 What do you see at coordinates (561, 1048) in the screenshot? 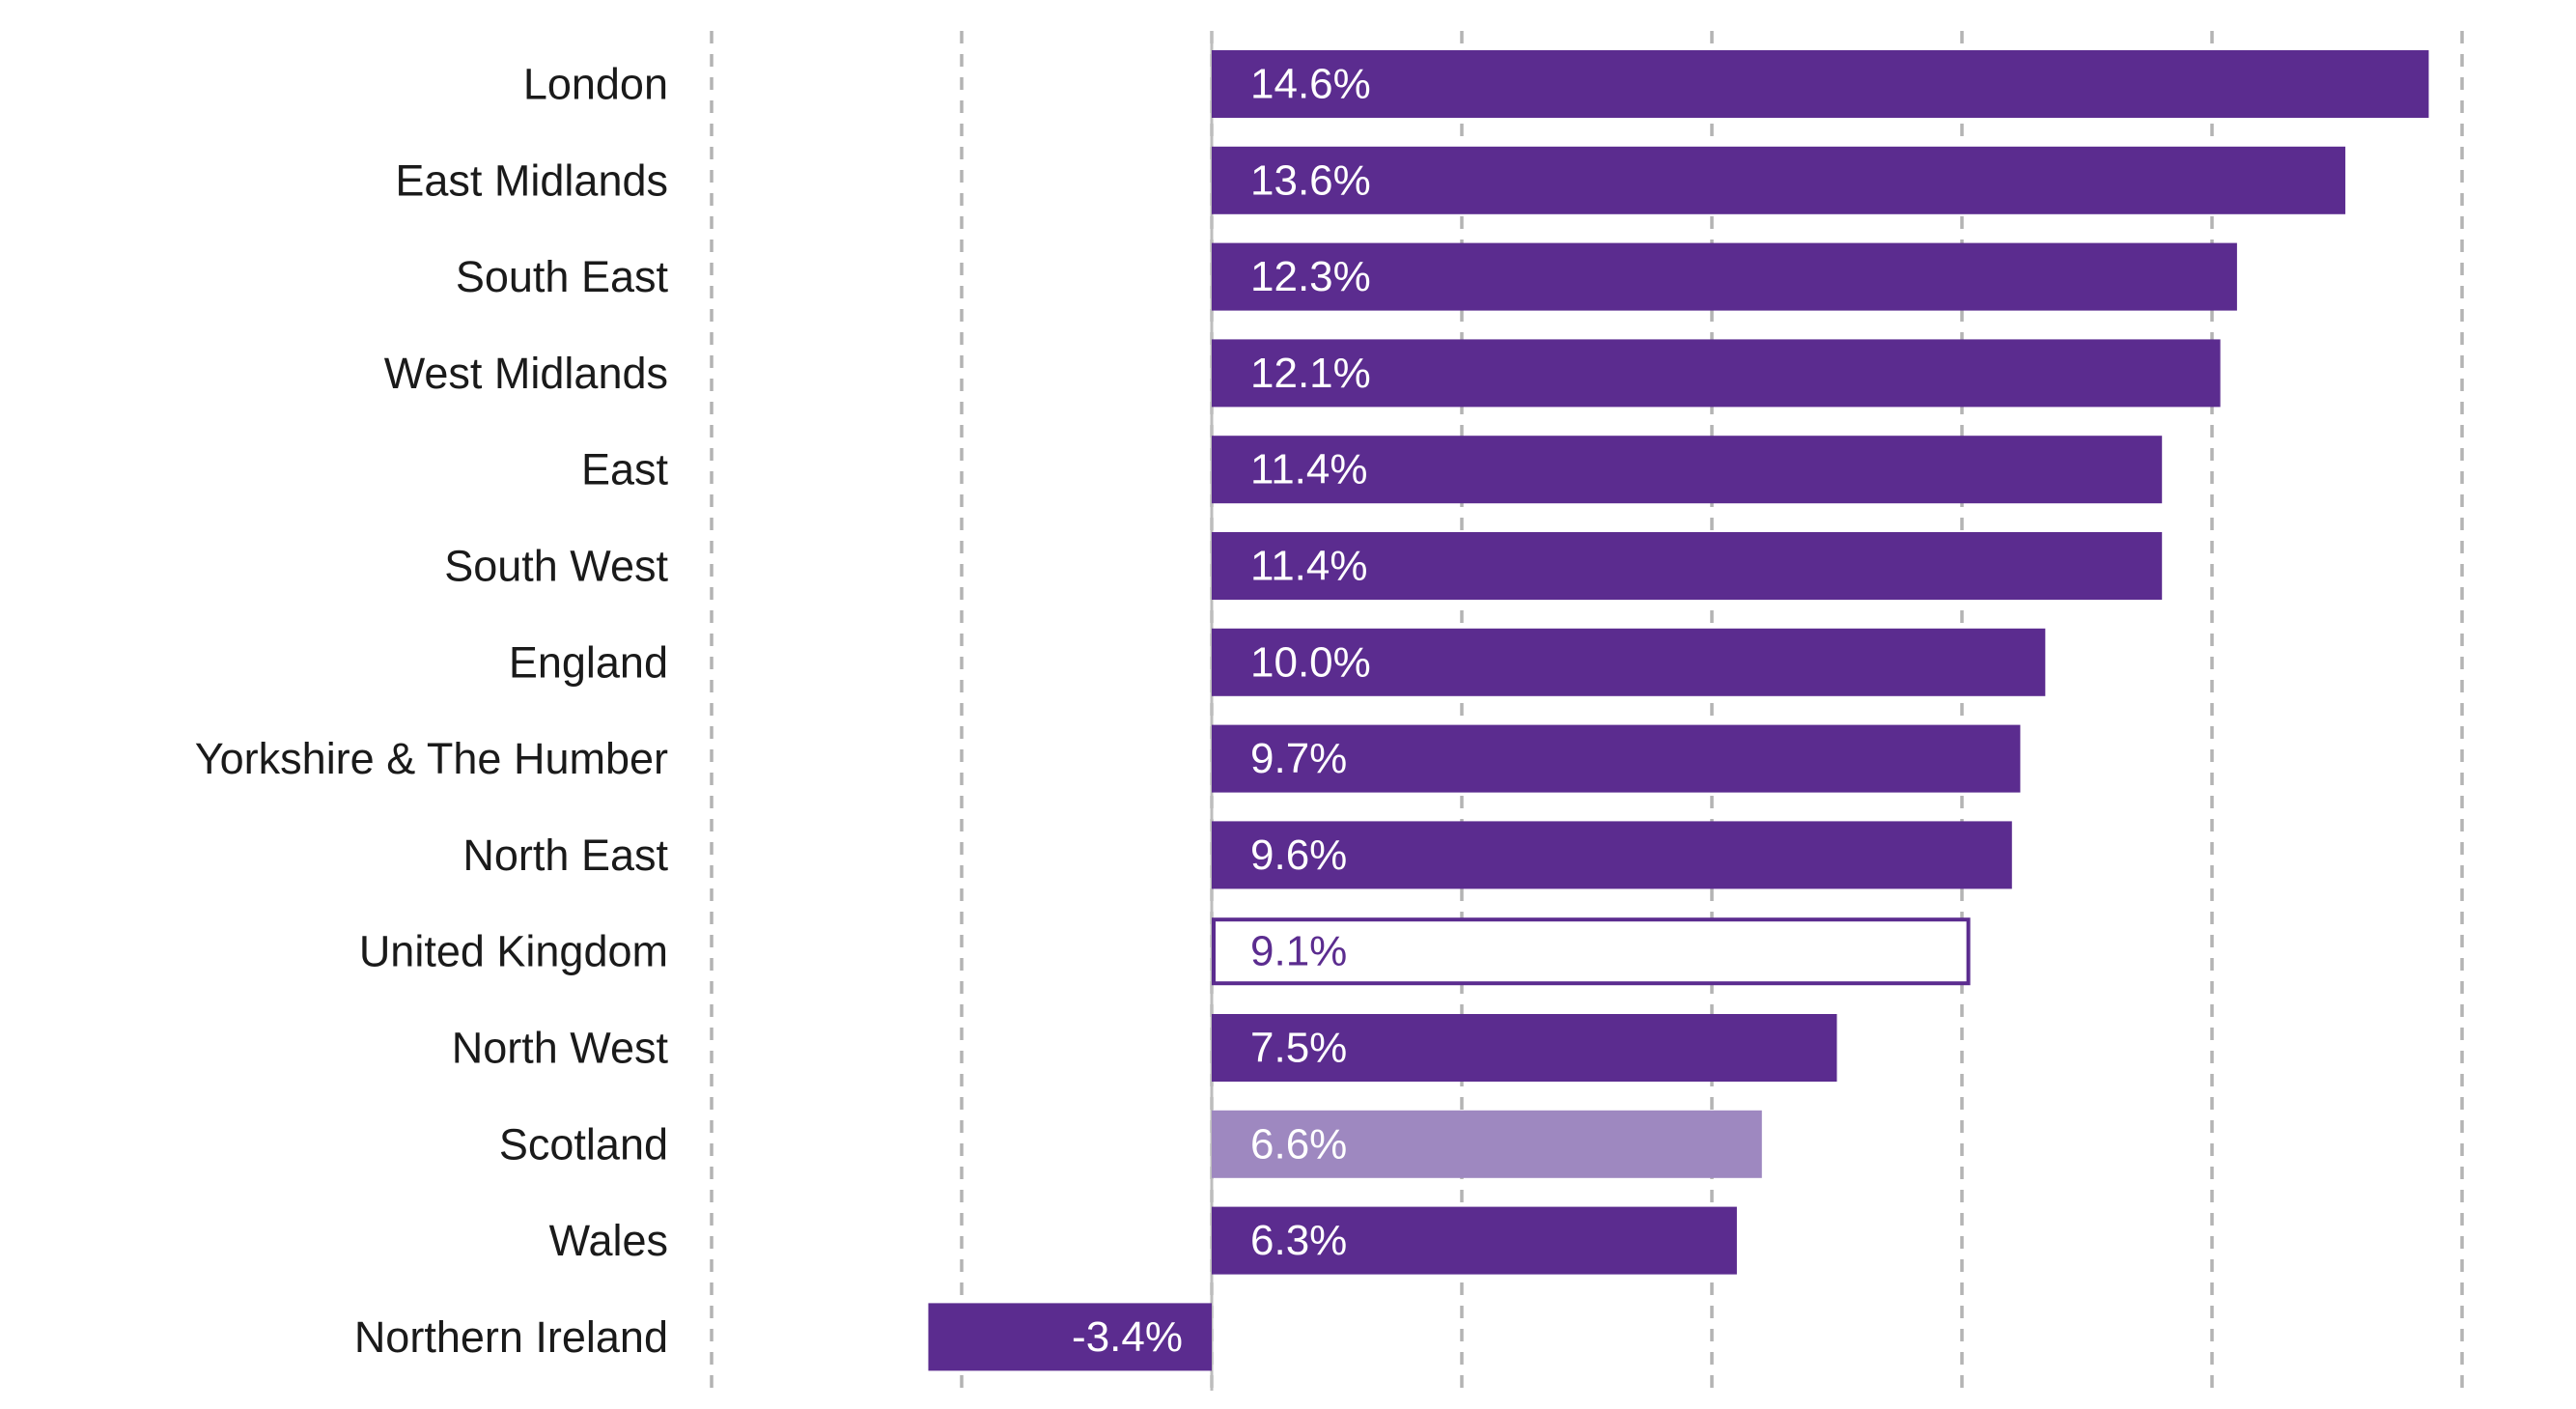
I see `category-label: North West` at bounding box center [561, 1048].